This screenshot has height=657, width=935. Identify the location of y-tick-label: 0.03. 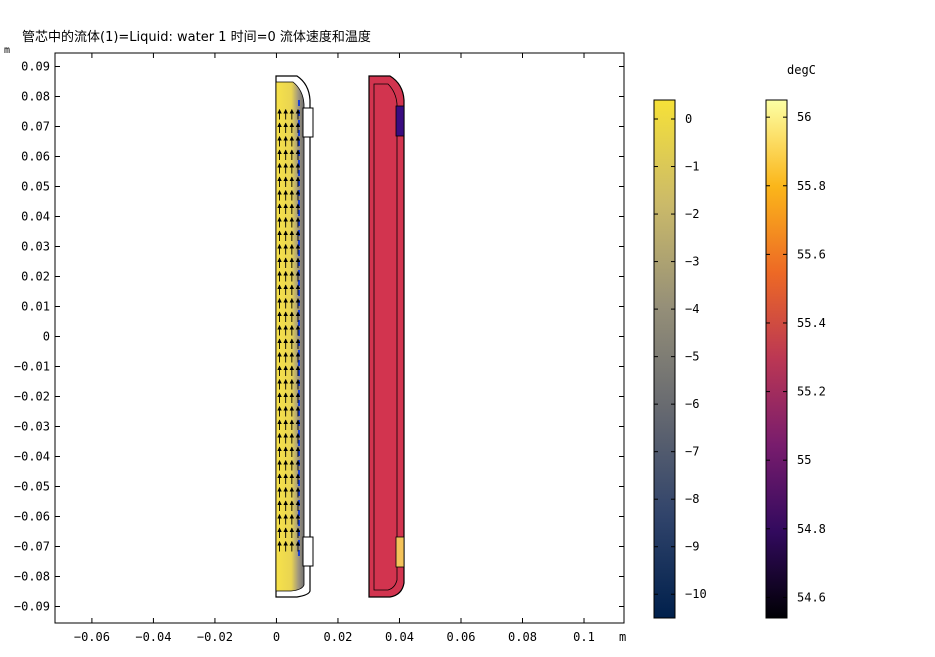
(35, 247).